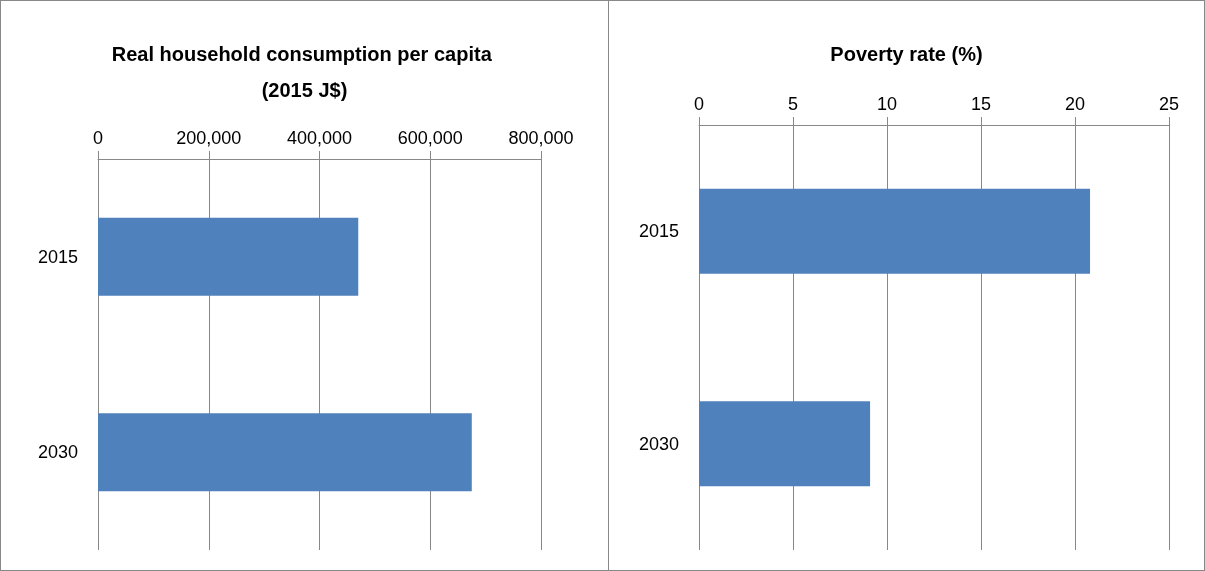 Image resolution: width=1205 pixels, height=571 pixels. I want to click on x-tick-label: 200,000, so click(209, 138).